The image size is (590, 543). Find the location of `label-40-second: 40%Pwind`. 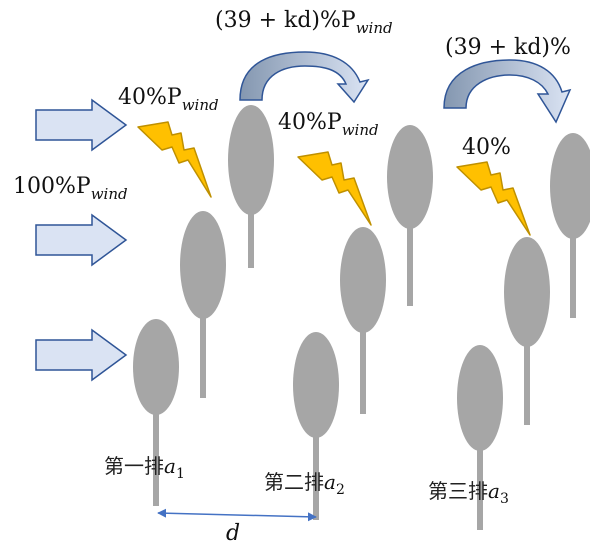

label-40-second: 40%Pwind is located at coordinates (328, 124).